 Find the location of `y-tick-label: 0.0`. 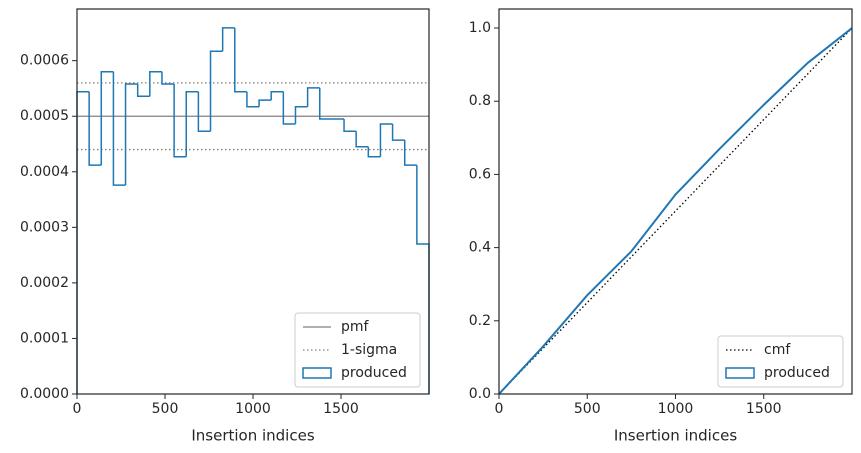

y-tick-label: 0.0 is located at coordinates (480, 394).